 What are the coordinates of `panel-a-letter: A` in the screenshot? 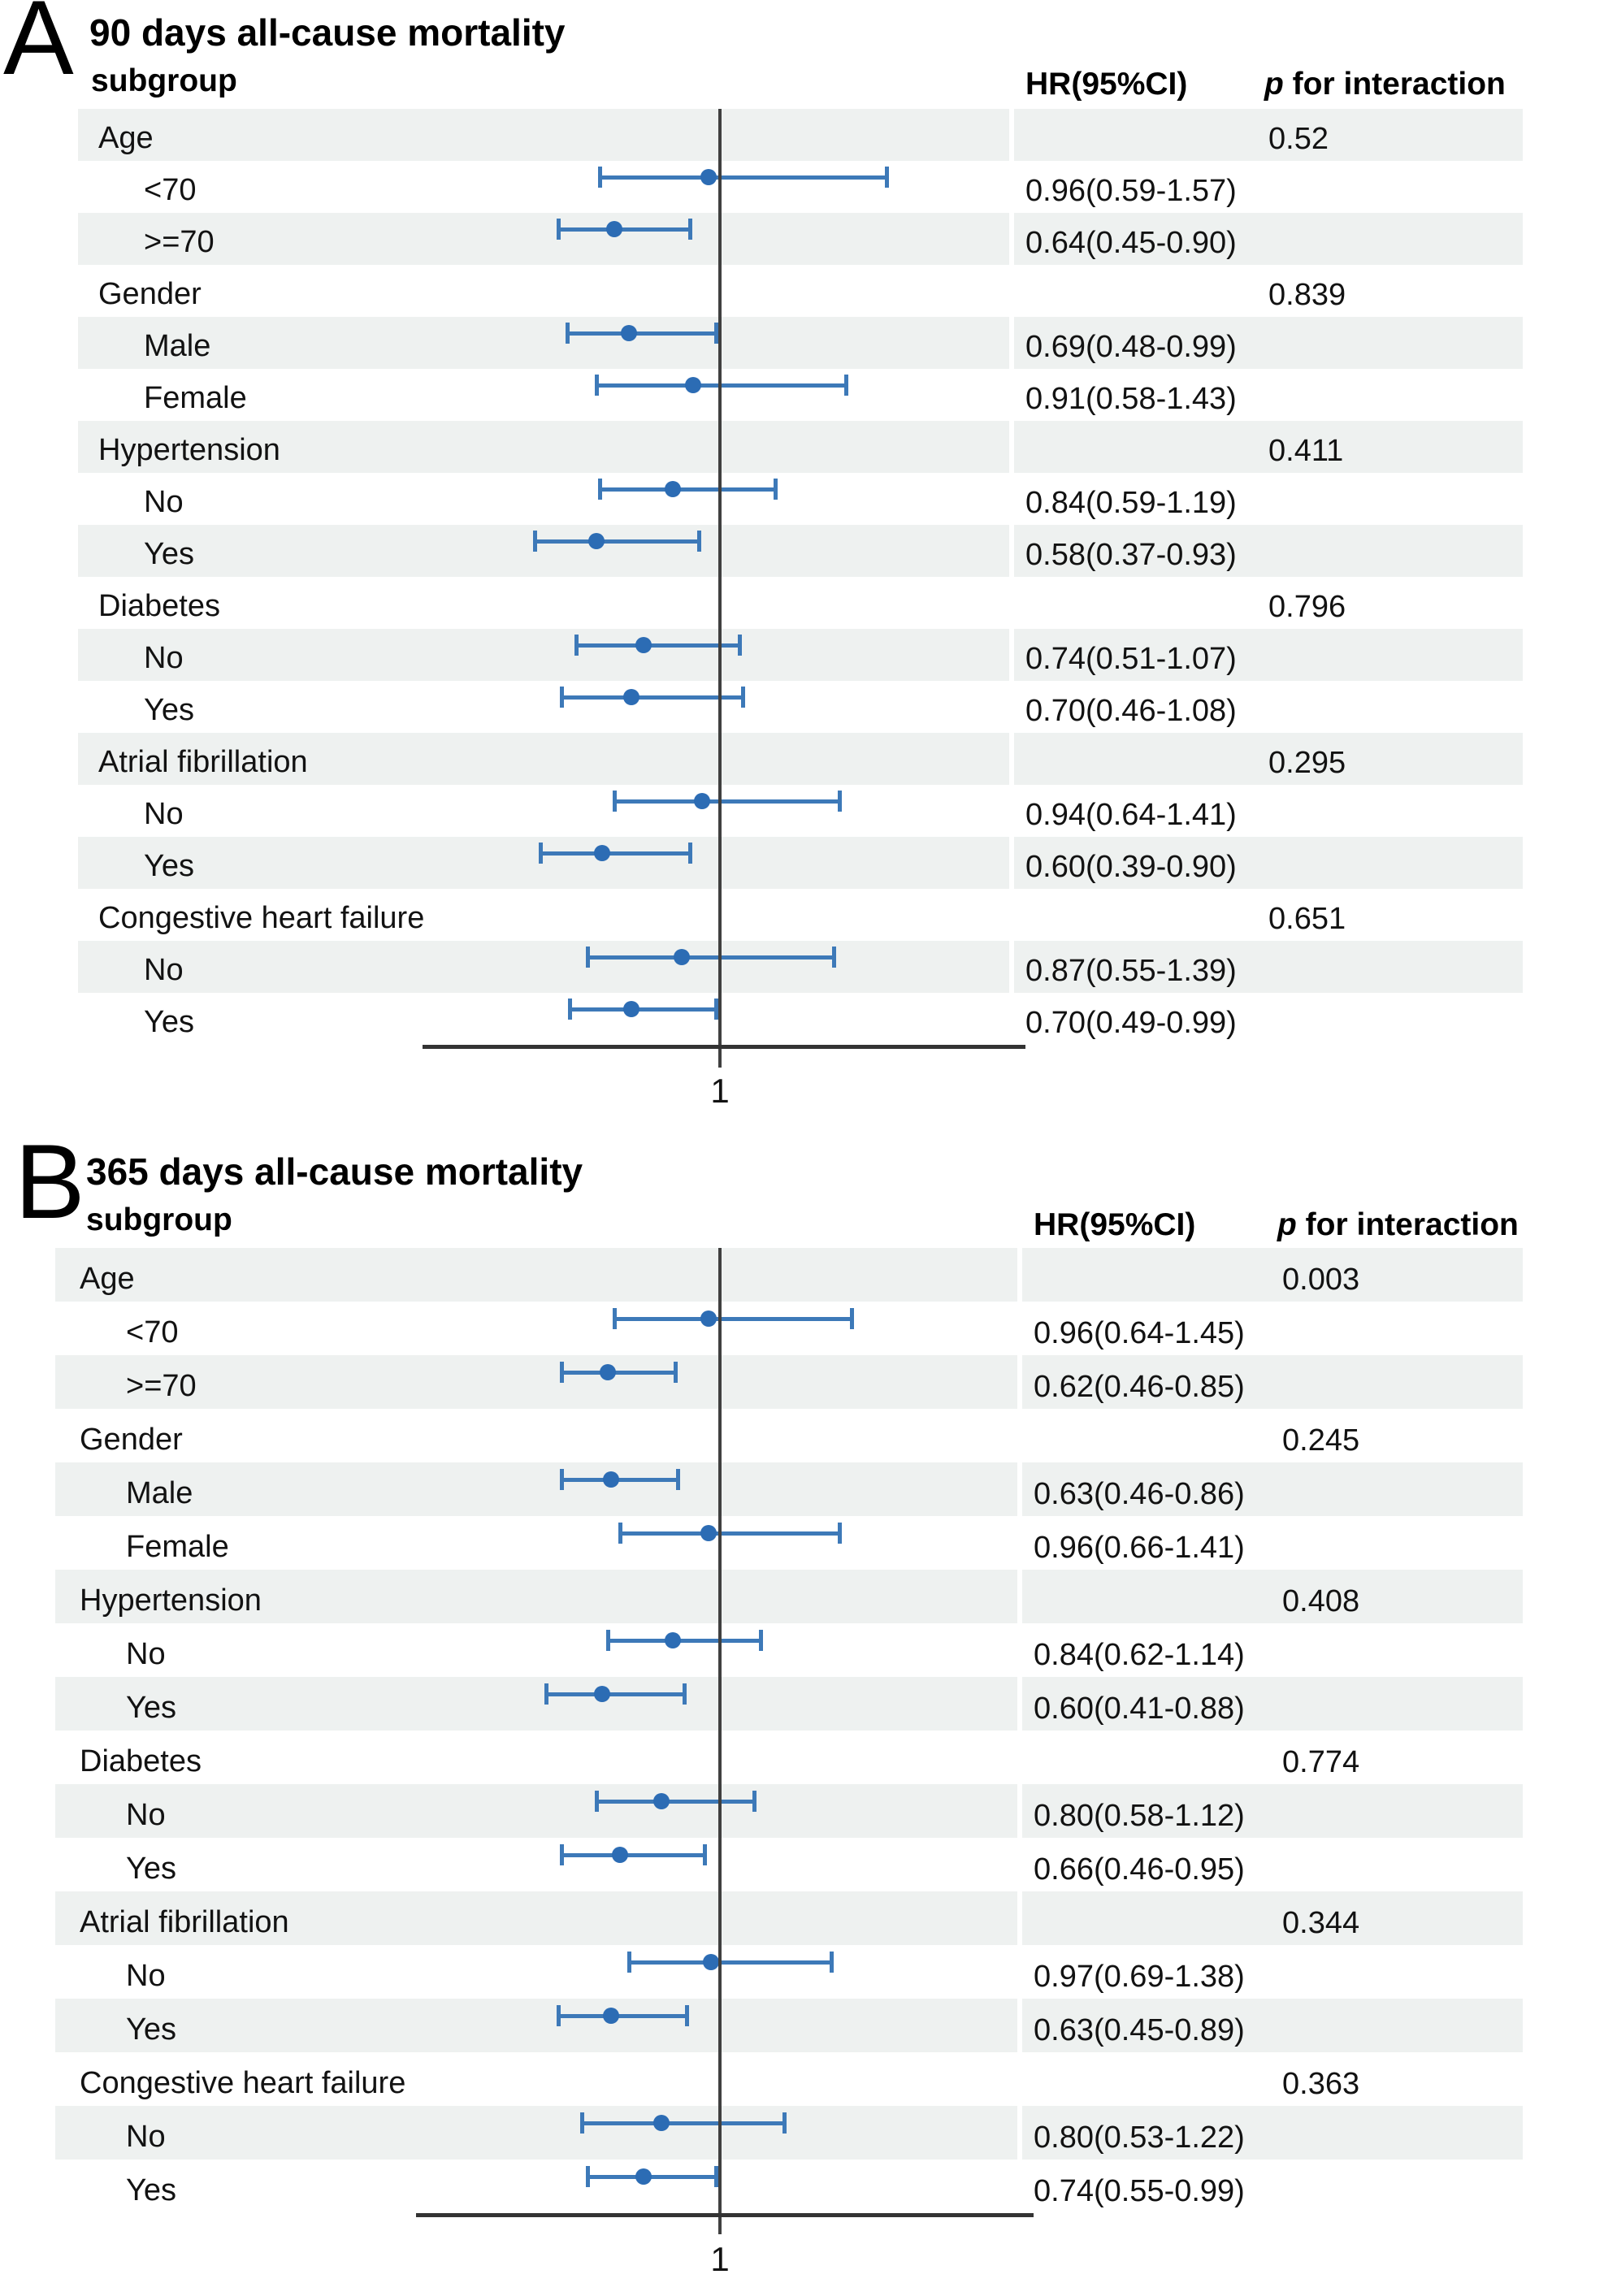 It's located at (38, 48).